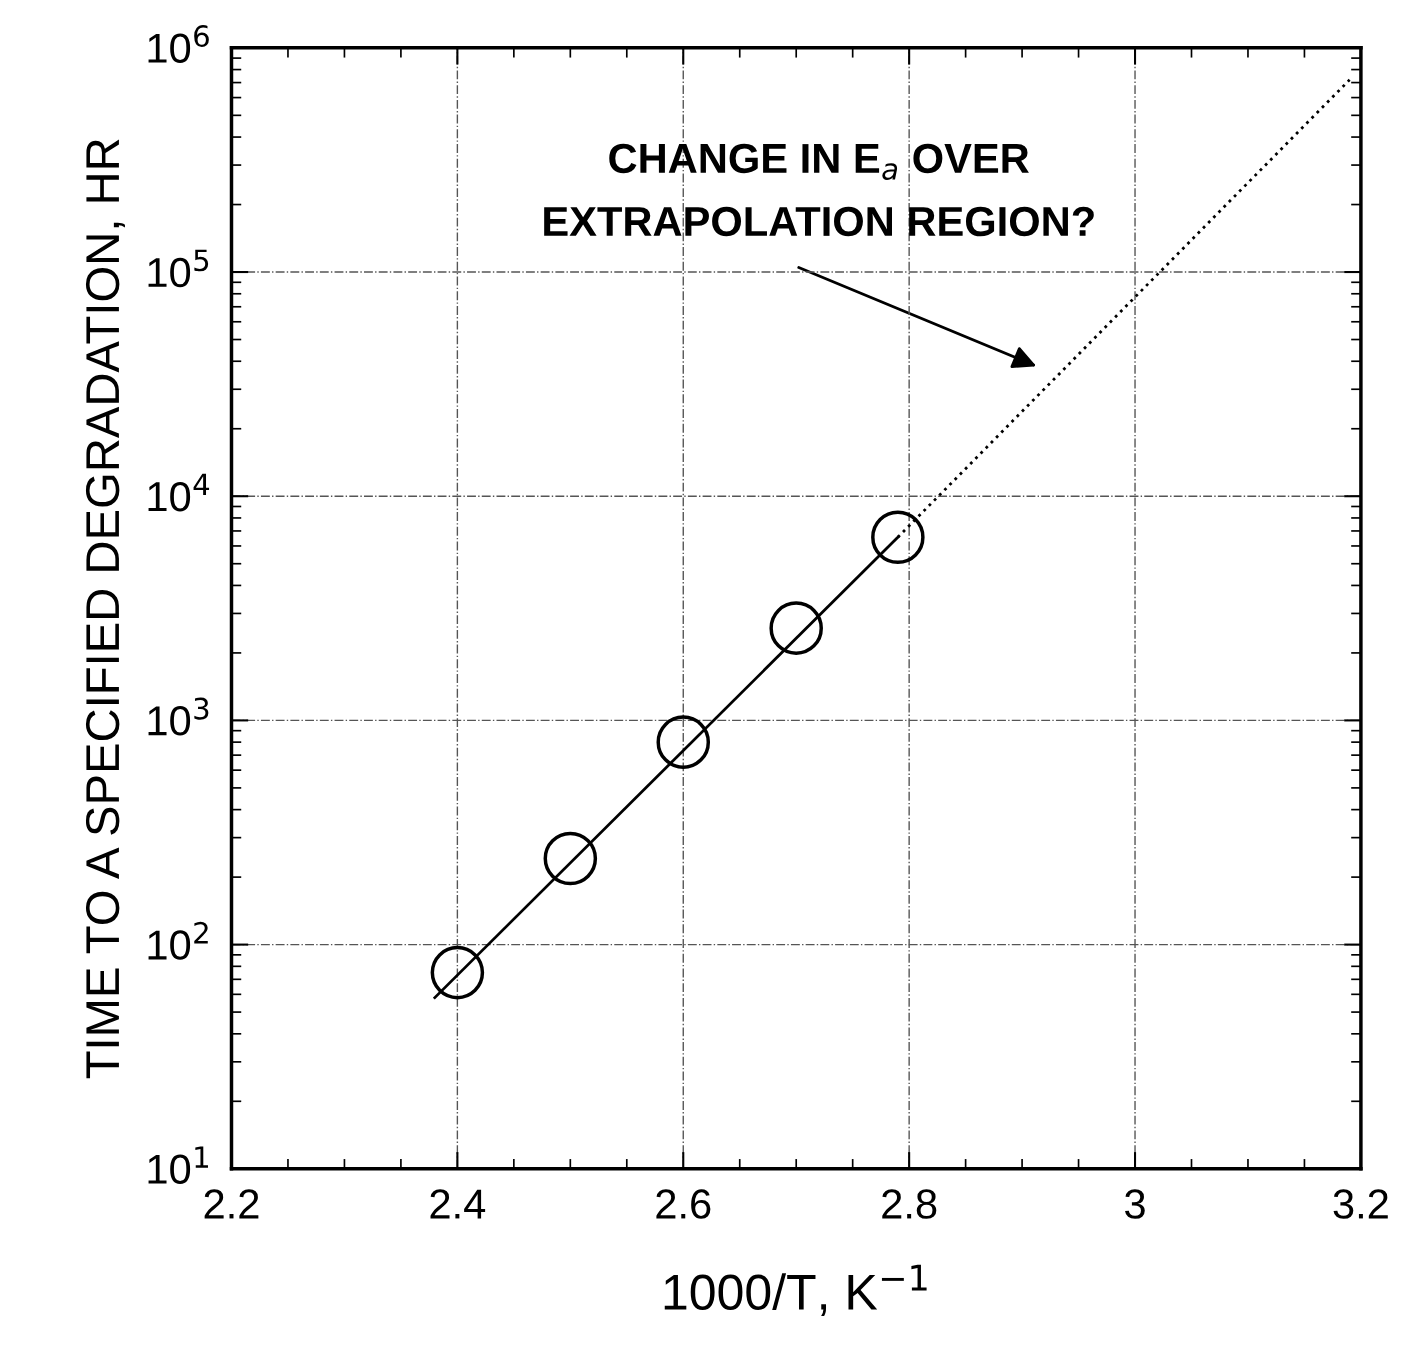 Image resolution: width=1403 pixels, height=1367 pixels. What do you see at coordinates (178, 44) in the screenshot?
I see `y-tick-label: 10$^{6}$` at bounding box center [178, 44].